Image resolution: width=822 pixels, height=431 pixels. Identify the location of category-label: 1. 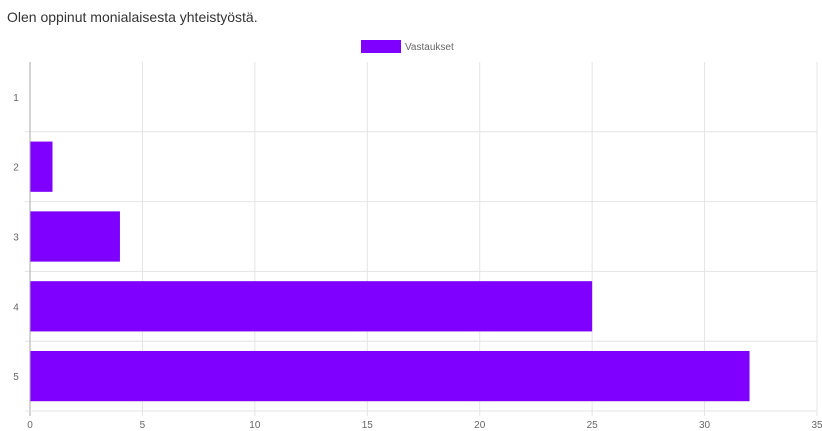
(16, 98).